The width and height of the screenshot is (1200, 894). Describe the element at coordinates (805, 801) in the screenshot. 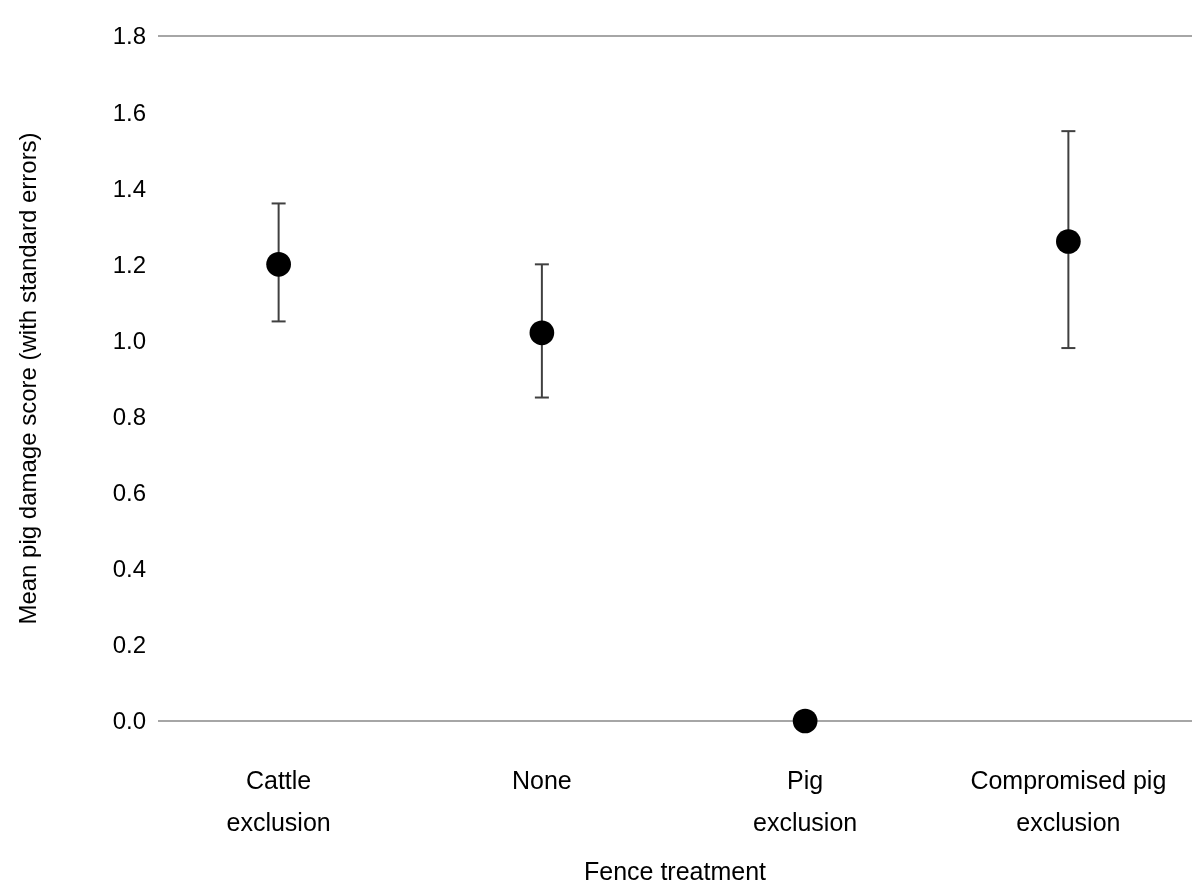

I see `x-tick-label: Pig exclusion` at that location.